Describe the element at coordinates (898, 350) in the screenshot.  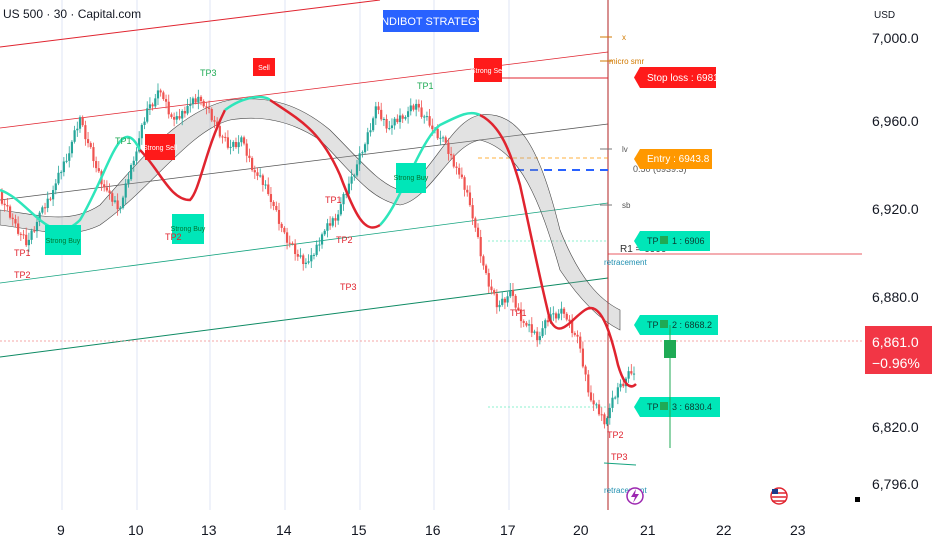
I see `current-price-tag` at that location.